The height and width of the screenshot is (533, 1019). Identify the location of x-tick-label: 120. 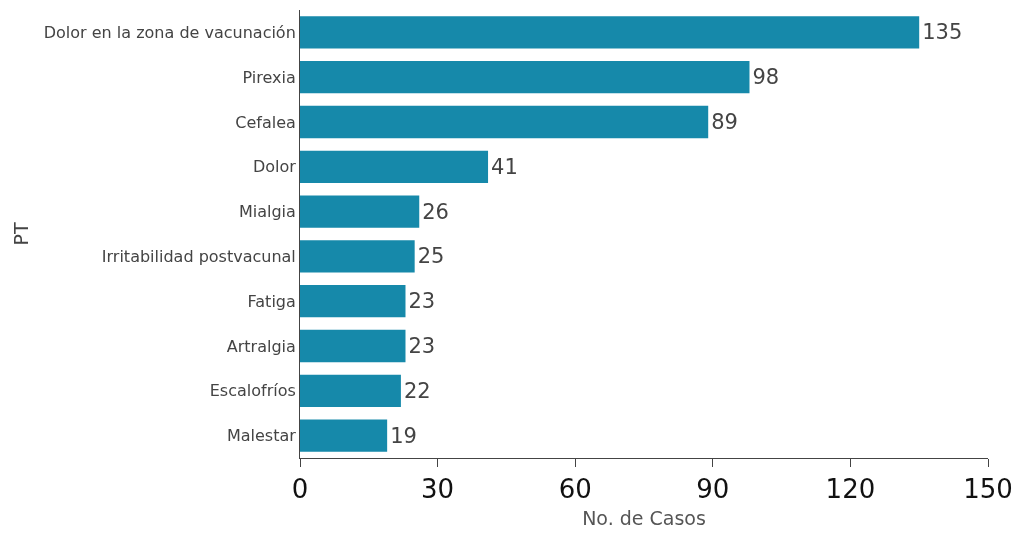
(850, 489).